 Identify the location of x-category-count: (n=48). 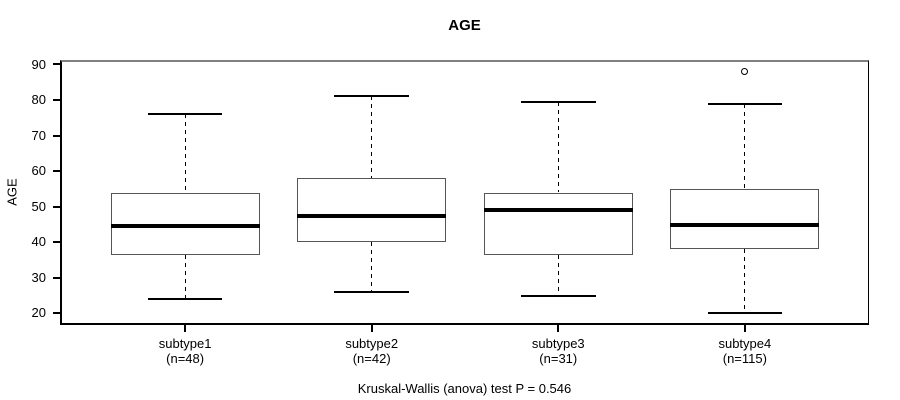
(185, 358).